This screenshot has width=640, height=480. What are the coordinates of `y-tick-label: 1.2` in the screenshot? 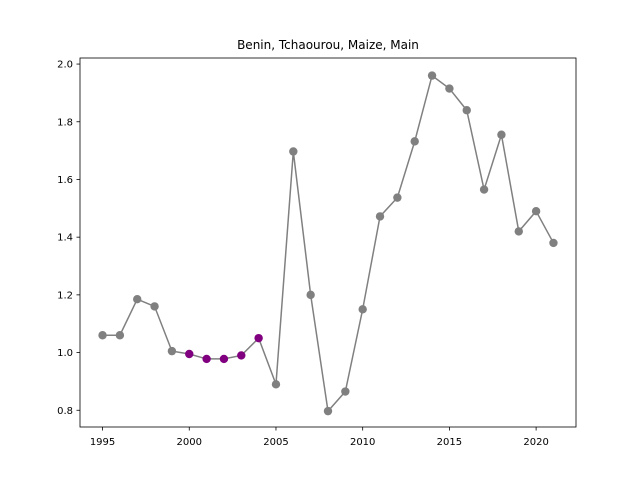 It's located at (65, 295).